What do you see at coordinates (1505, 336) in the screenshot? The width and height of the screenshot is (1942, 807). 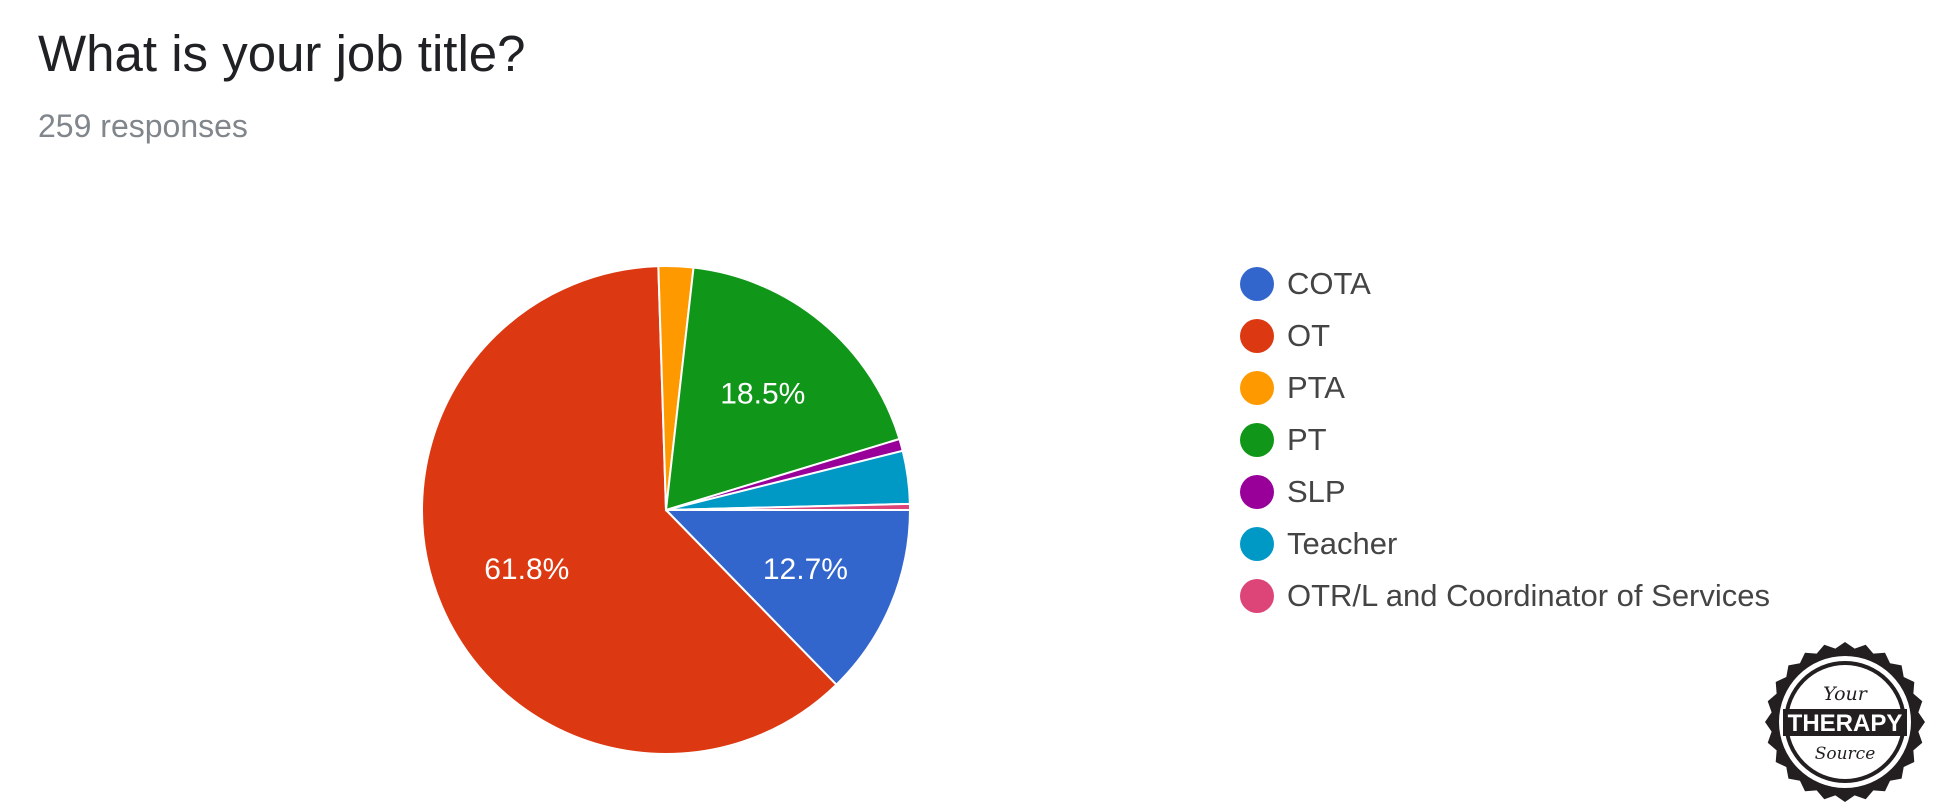 I see `legend-item-ot: OT` at bounding box center [1505, 336].